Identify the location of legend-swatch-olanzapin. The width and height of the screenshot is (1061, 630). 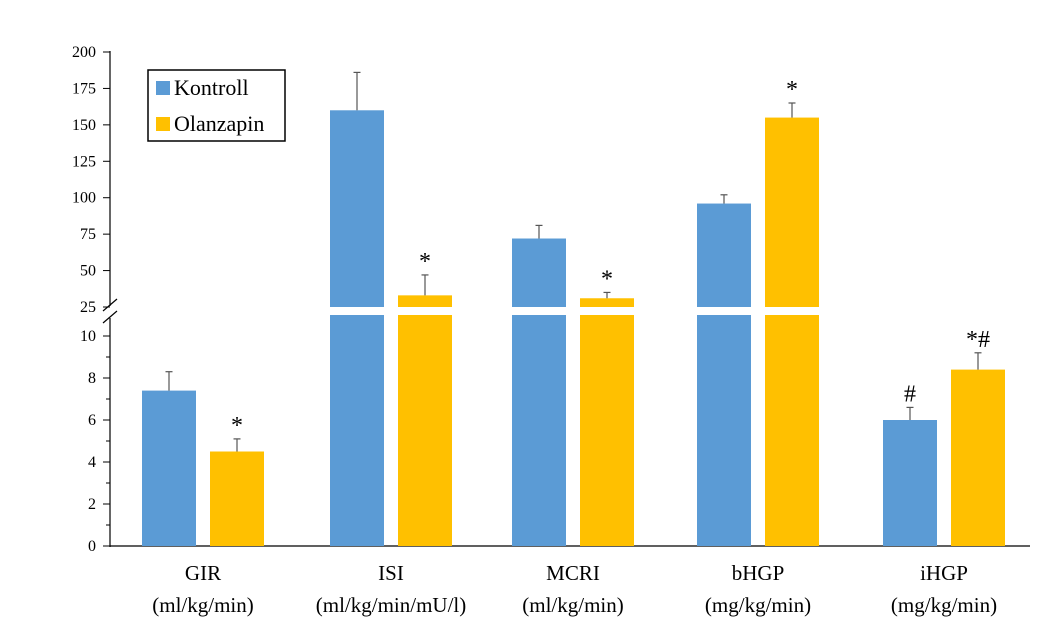
(163, 124).